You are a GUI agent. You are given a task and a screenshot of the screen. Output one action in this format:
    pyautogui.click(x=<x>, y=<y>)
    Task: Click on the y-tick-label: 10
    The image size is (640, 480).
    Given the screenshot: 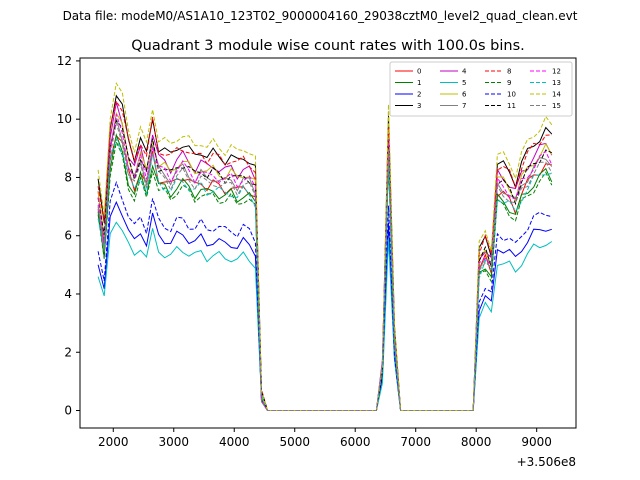 What is the action you would take?
    pyautogui.click(x=64, y=119)
    